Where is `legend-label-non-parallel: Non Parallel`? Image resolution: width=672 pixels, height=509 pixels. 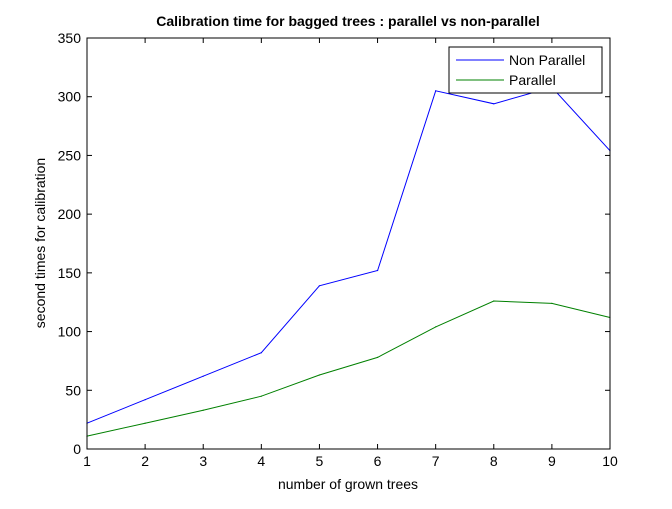 legend-label-non-parallel: Non Parallel is located at coordinates (547, 60).